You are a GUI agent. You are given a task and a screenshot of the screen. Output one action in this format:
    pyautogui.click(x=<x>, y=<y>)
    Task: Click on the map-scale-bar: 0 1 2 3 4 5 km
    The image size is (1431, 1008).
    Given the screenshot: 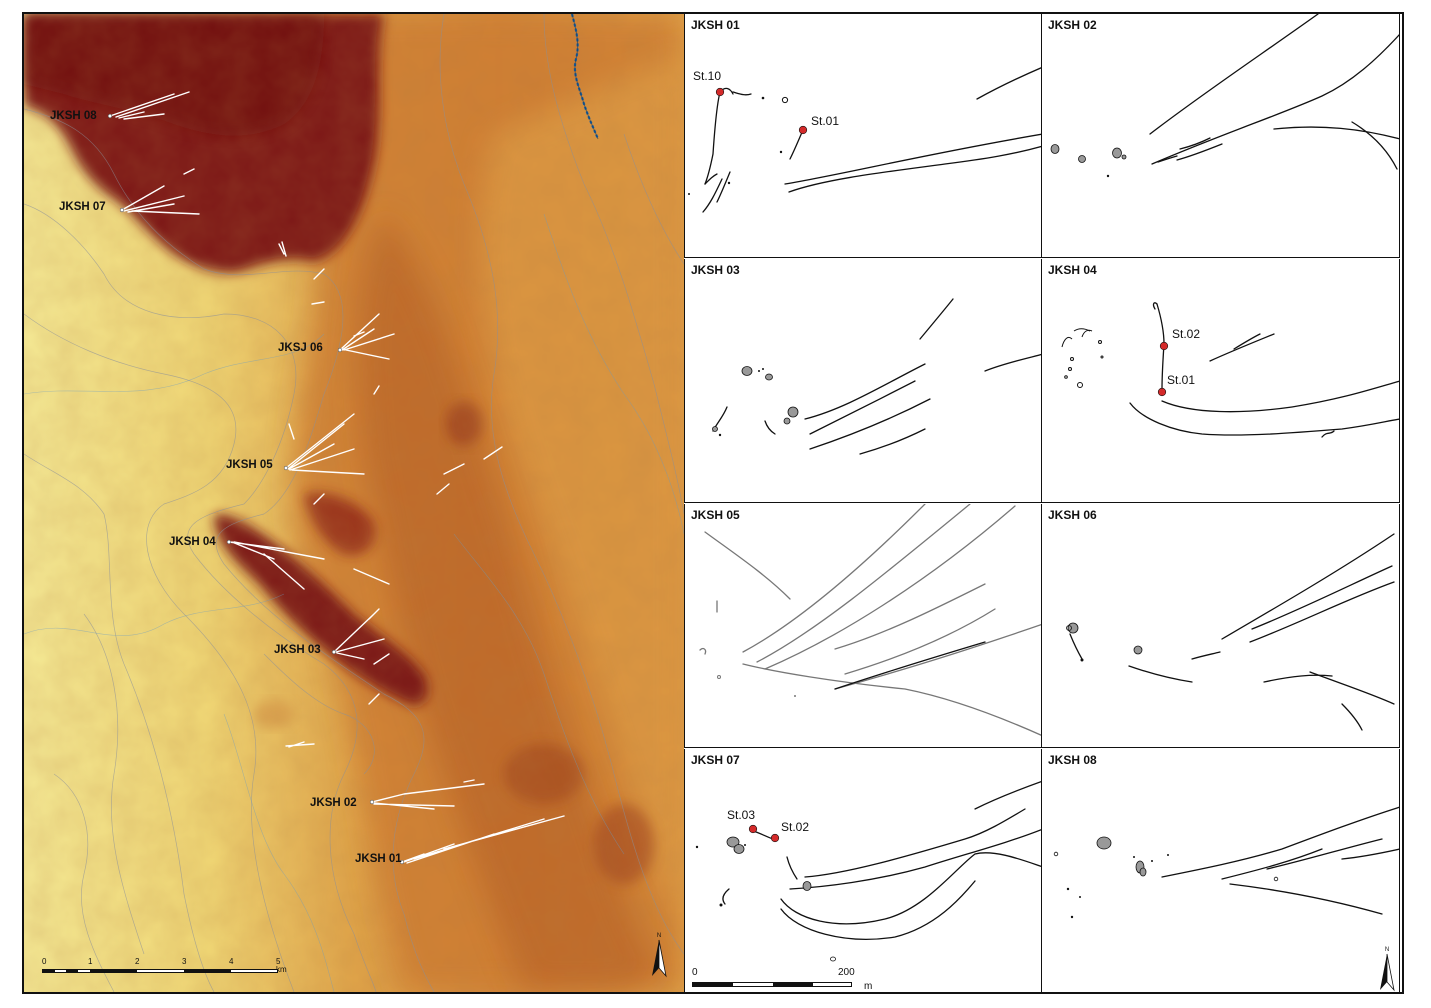 What is the action you would take?
    pyautogui.click(x=164, y=967)
    